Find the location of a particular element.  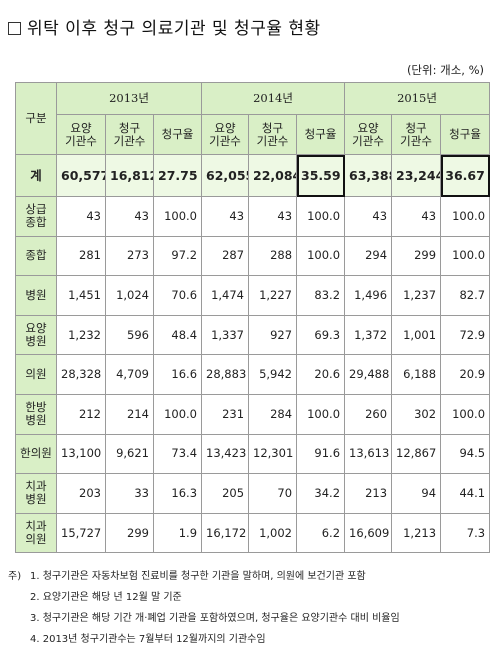

table-cell: 94.5 is located at coordinates (465, 454).